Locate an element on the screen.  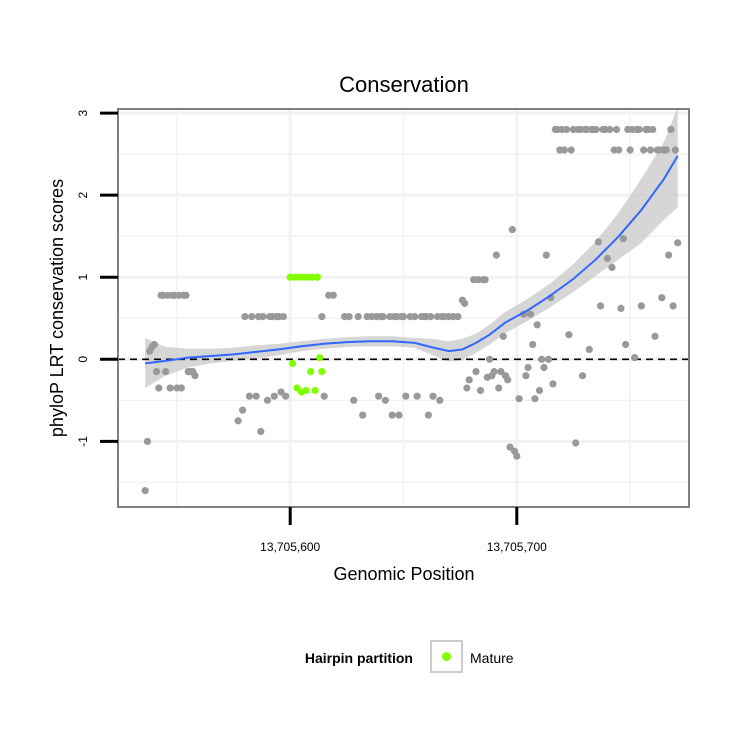
legend-mature-dot is located at coordinates (446, 656).